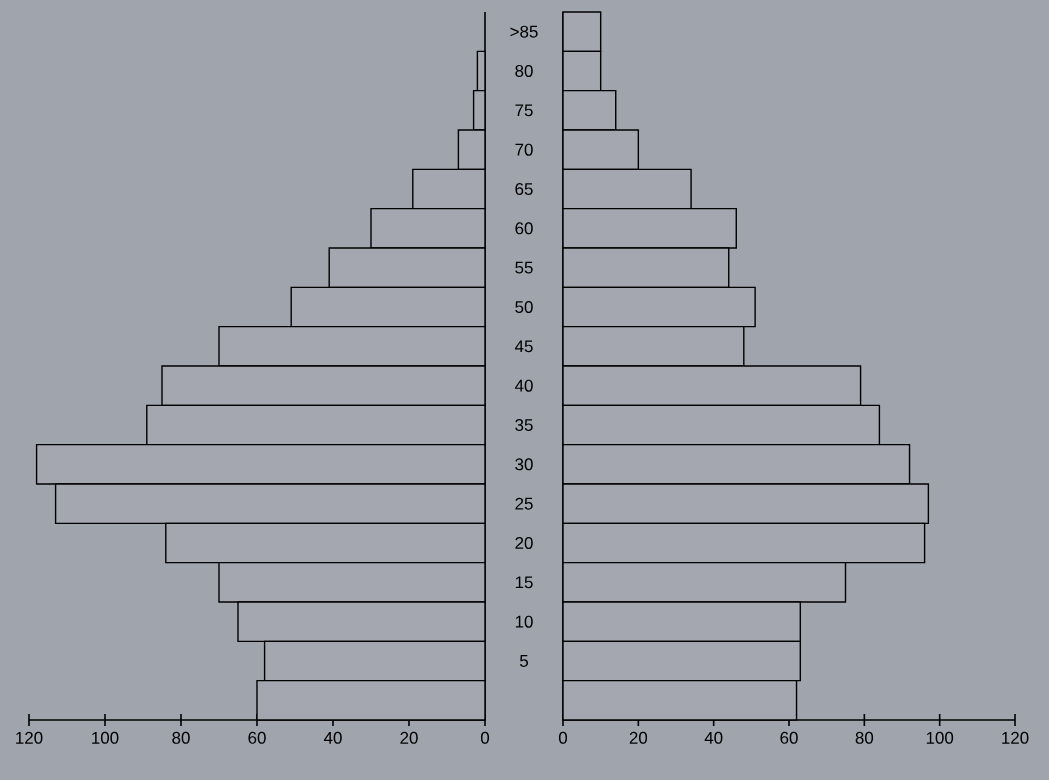  Describe the element at coordinates (524, 307) in the screenshot. I see `y-tick-label: 50` at that location.